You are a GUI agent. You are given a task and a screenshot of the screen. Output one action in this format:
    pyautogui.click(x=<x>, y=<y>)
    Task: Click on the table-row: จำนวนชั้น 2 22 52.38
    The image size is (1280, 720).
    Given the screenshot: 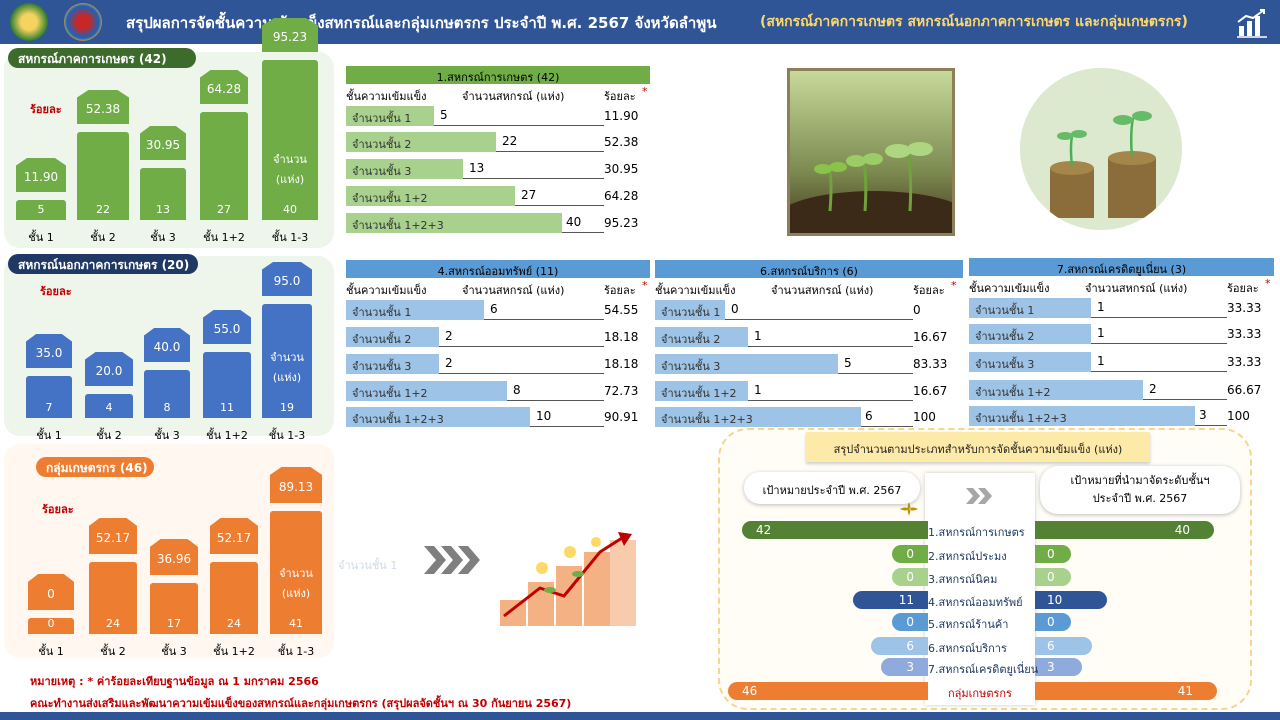 What is the action you would take?
    pyautogui.click(x=498, y=142)
    